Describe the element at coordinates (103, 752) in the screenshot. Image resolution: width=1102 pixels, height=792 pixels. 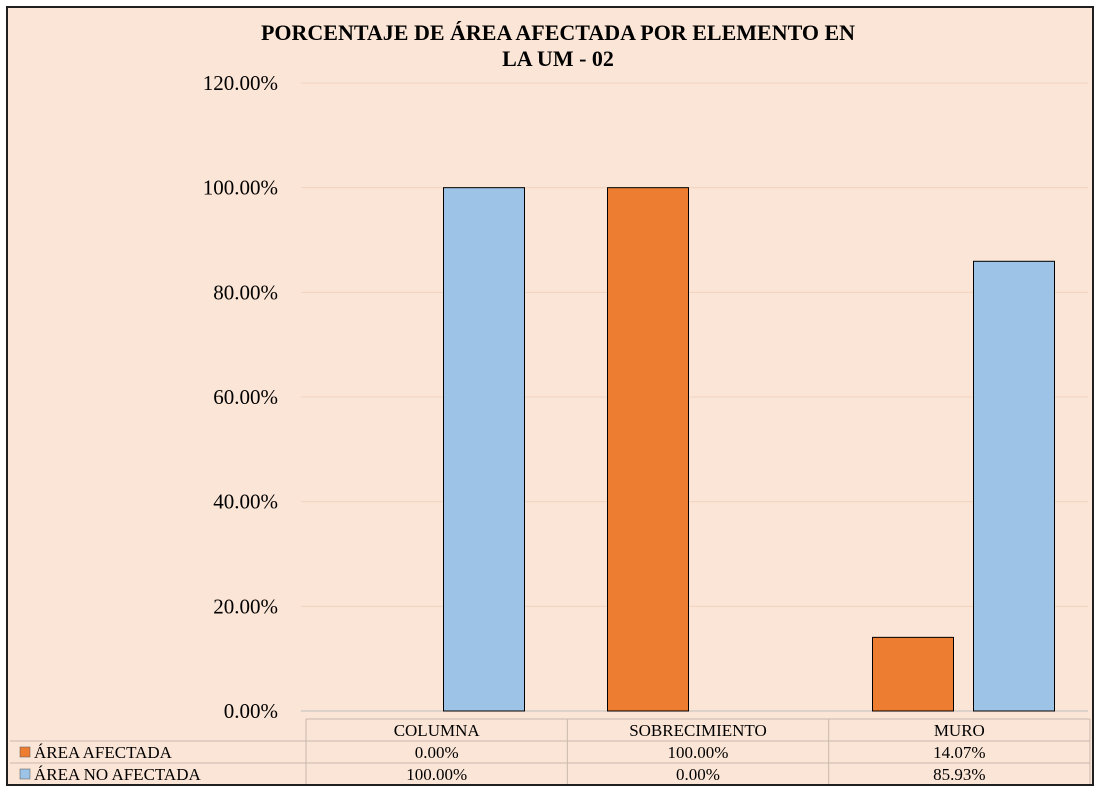
I see `legend-label: ÁREA AFECTADA` at that location.